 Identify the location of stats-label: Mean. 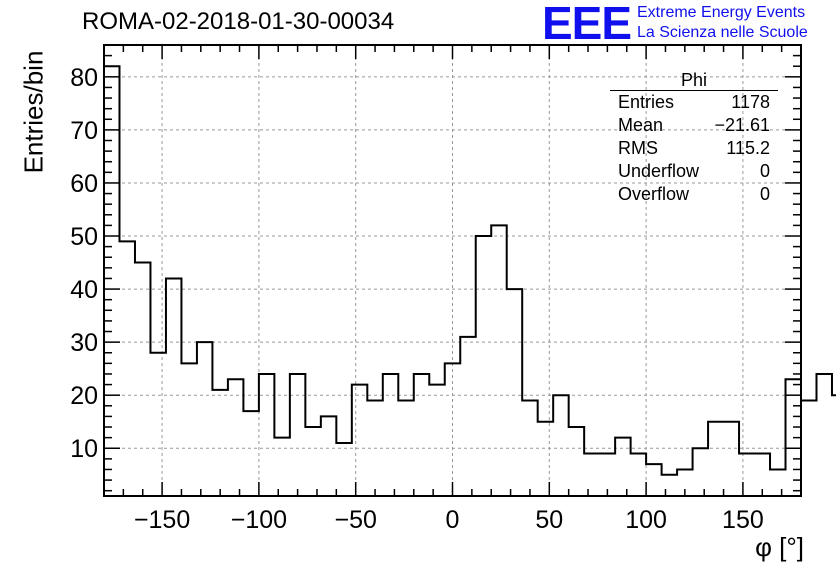
(641, 125).